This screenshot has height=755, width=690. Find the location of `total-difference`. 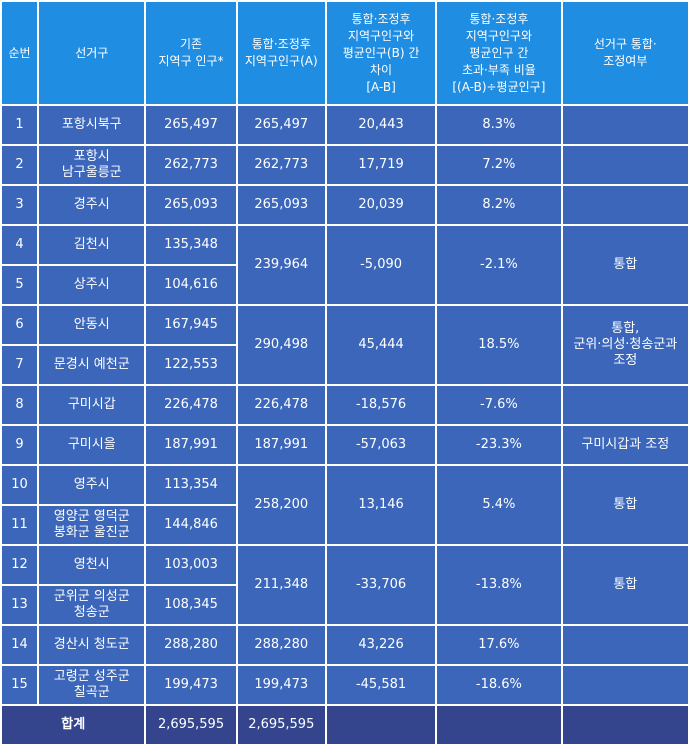

total-difference is located at coordinates (381, 725).